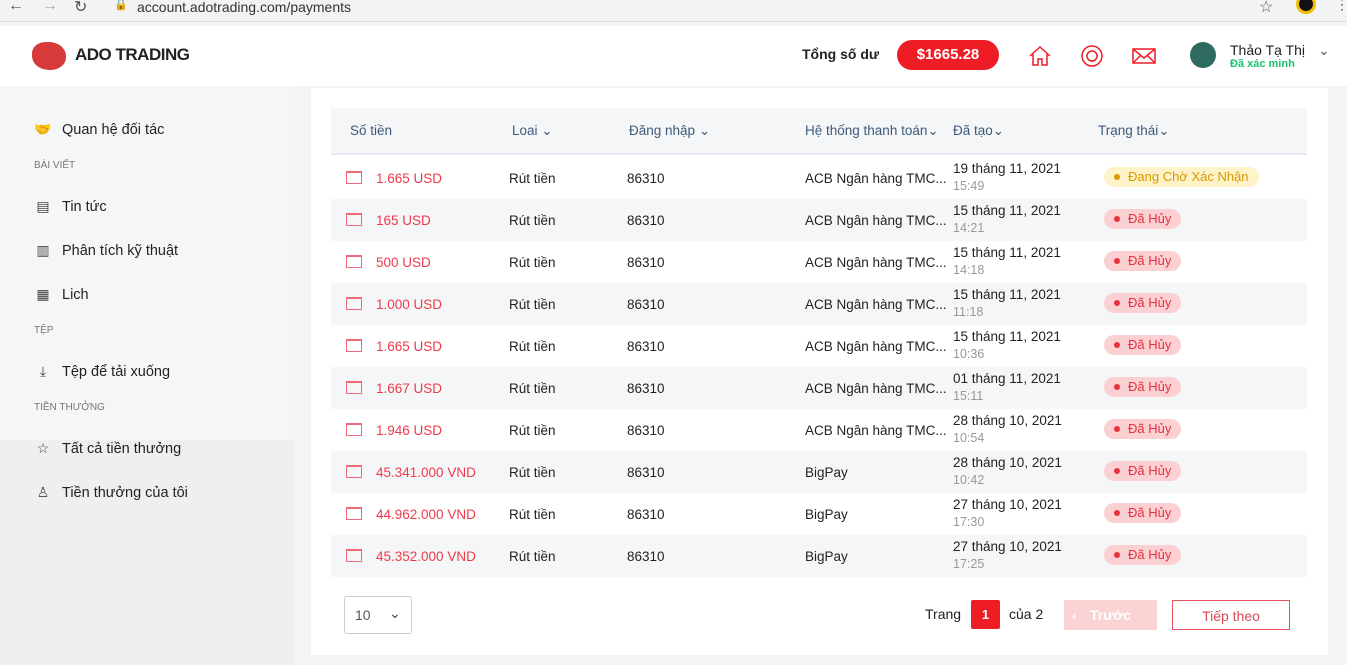 This screenshot has height=665, width=1347. I want to click on col-type: Loai ⌄, so click(532, 130).